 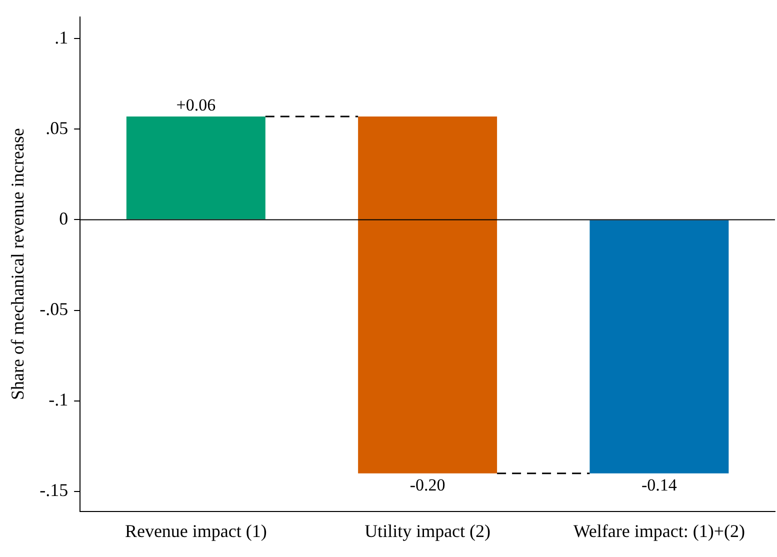 What do you see at coordinates (54, 309) in the screenshot?
I see `y-tick-label: -.05` at bounding box center [54, 309].